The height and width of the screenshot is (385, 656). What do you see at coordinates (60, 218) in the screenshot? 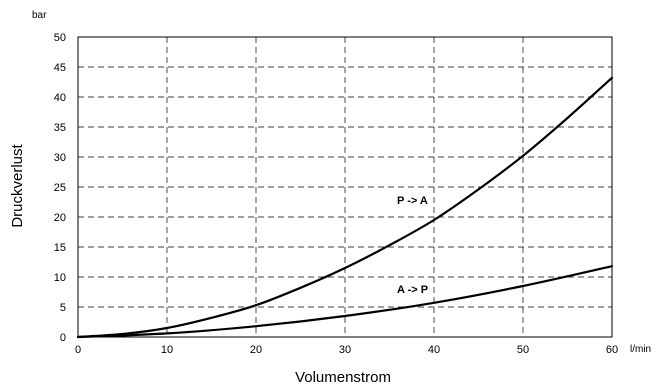
I see `y-tick-label: 20` at bounding box center [60, 218].